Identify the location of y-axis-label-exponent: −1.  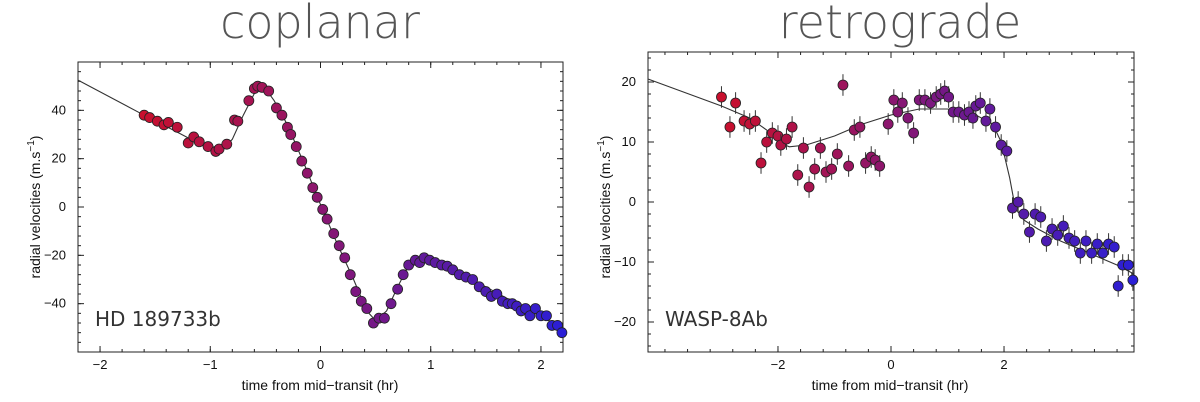
(31, 146).